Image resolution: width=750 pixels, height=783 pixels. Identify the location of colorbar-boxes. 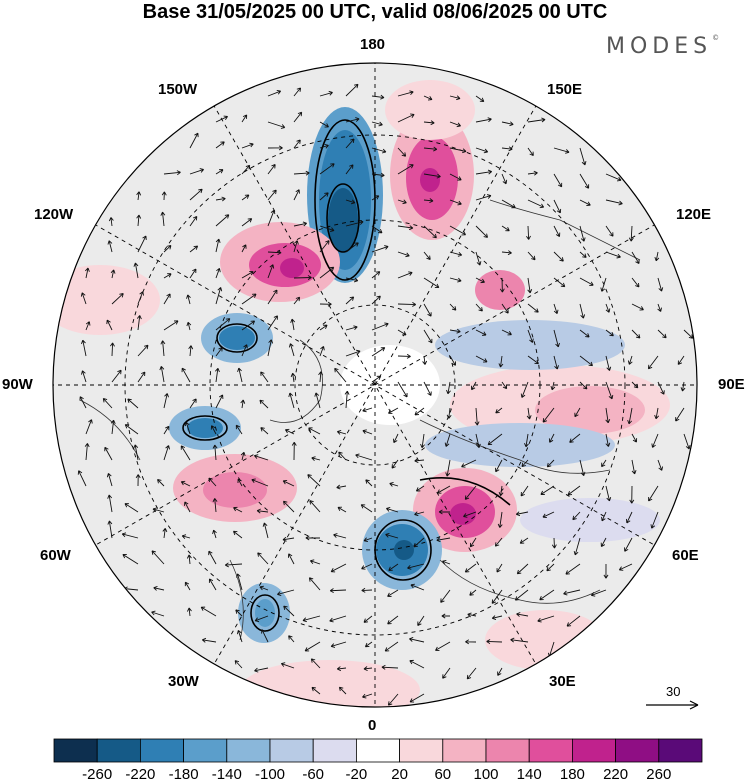
(378, 750).